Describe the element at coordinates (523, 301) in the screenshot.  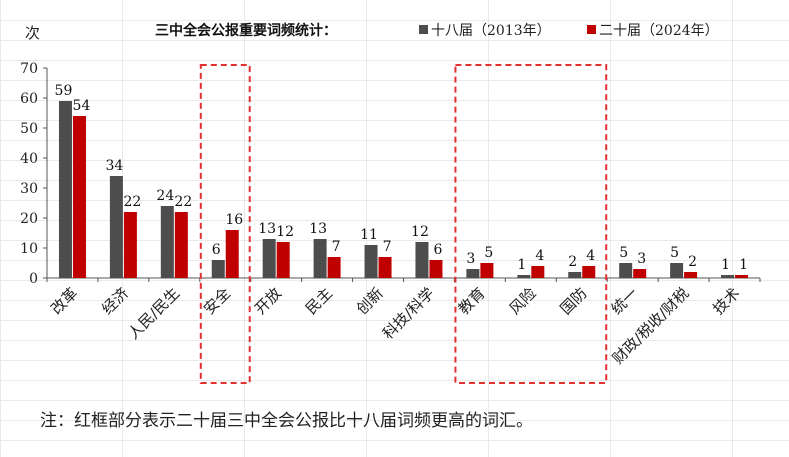
I see `category-label: 风险` at that location.